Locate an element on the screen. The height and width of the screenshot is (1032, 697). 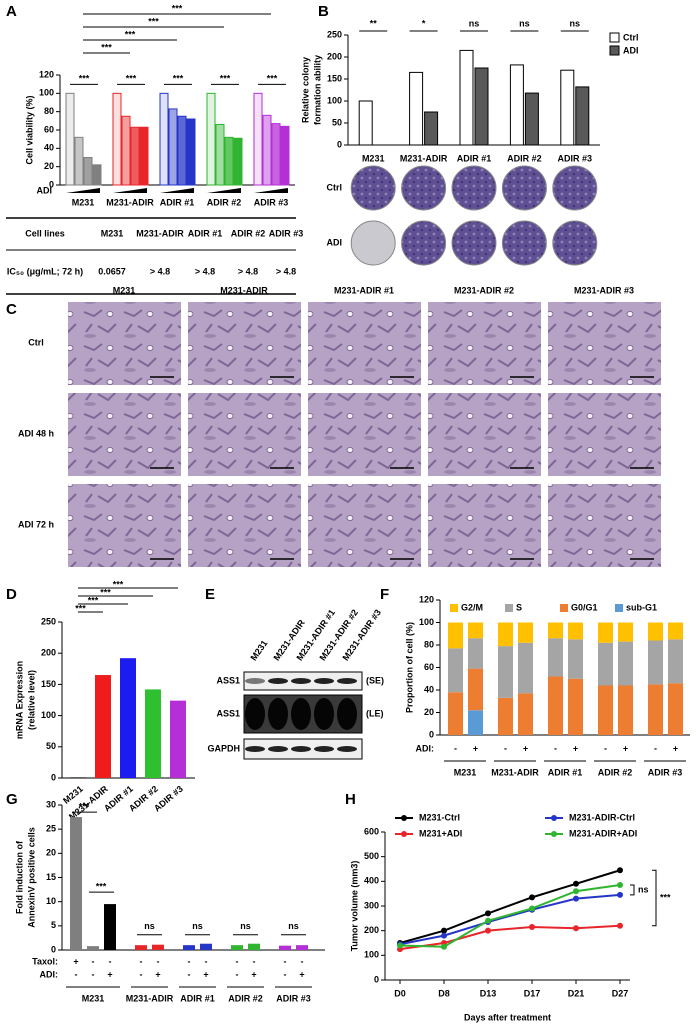
category-label: M231 is located at coordinates (93, 998).